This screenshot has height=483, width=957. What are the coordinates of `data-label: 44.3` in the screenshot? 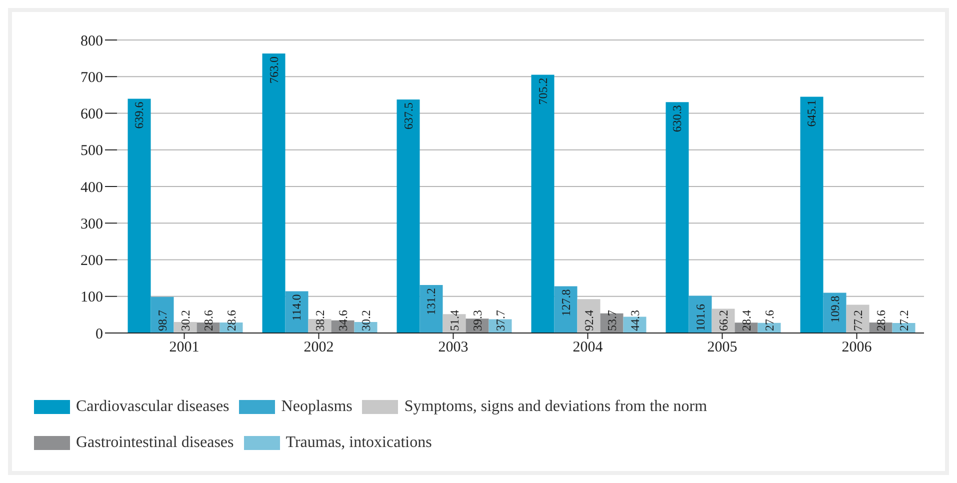 It's located at (635, 320).